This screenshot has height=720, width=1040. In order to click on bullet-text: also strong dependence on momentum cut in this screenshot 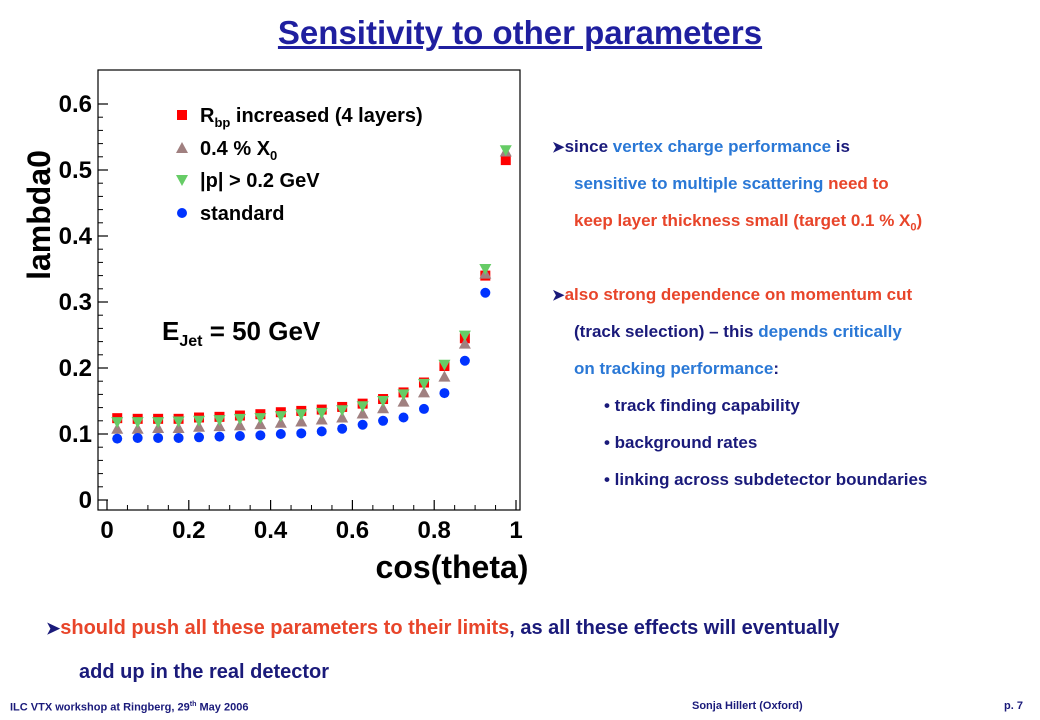, I will do `click(738, 294)`.